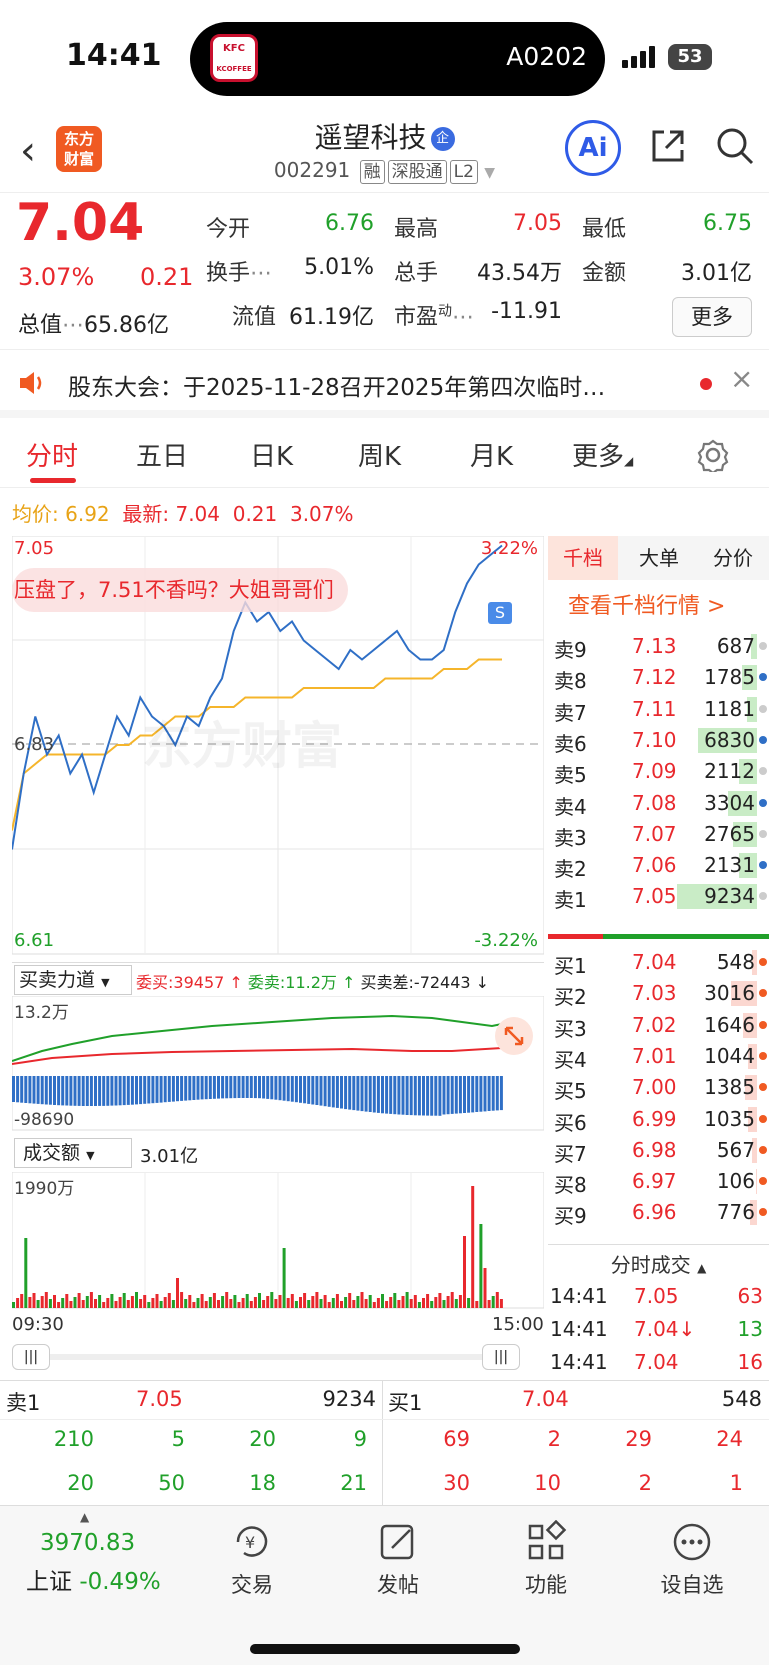  What do you see at coordinates (93, 1579) in the screenshot?
I see `index-summary: 上证 -0.49%` at bounding box center [93, 1579].